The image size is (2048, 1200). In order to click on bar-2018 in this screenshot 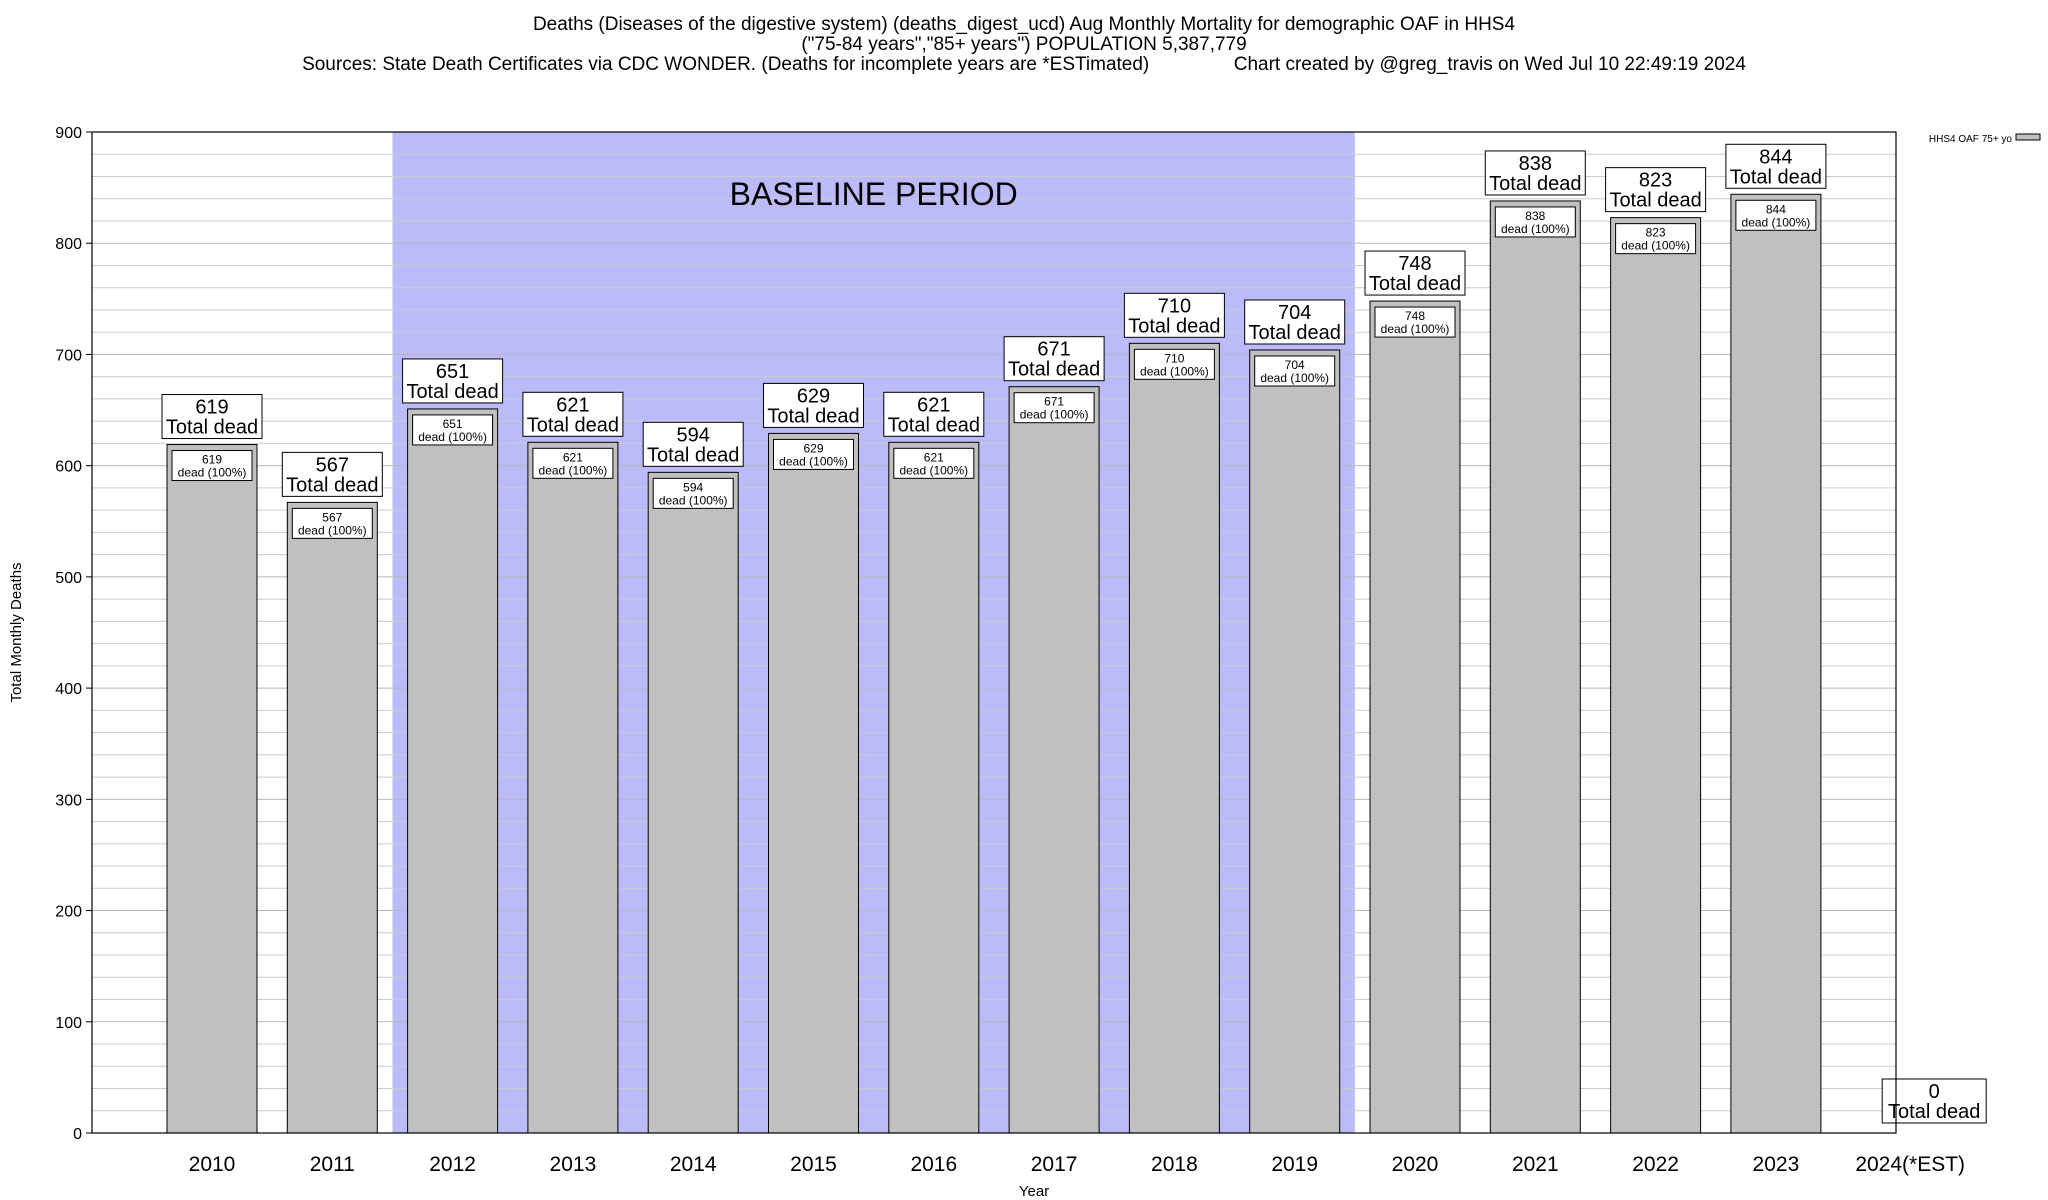, I will do `click(1174, 738)`.